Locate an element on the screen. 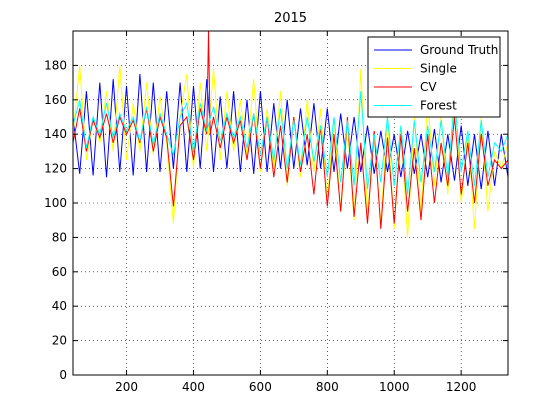 Image resolution: width=560 pixels, height=420 pixels. legend-label: Forest is located at coordinates (438, 106).